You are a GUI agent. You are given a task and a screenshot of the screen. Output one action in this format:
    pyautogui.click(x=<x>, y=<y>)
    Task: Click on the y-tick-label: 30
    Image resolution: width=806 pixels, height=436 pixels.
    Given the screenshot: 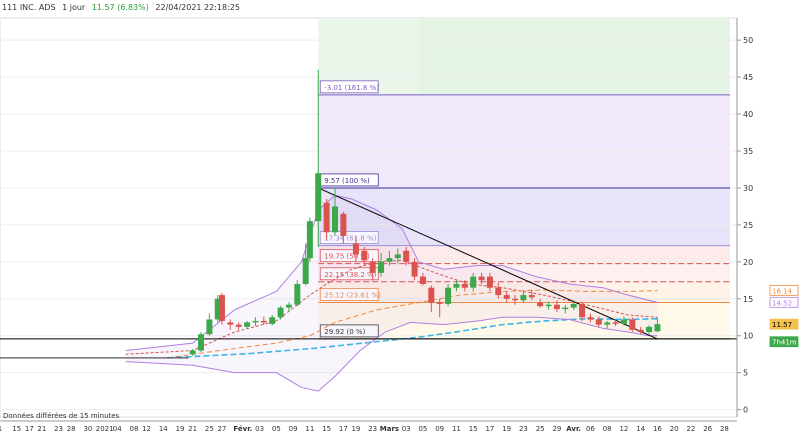 What is the action you would take?
    pyautogui.click(x=748, y=188)
    